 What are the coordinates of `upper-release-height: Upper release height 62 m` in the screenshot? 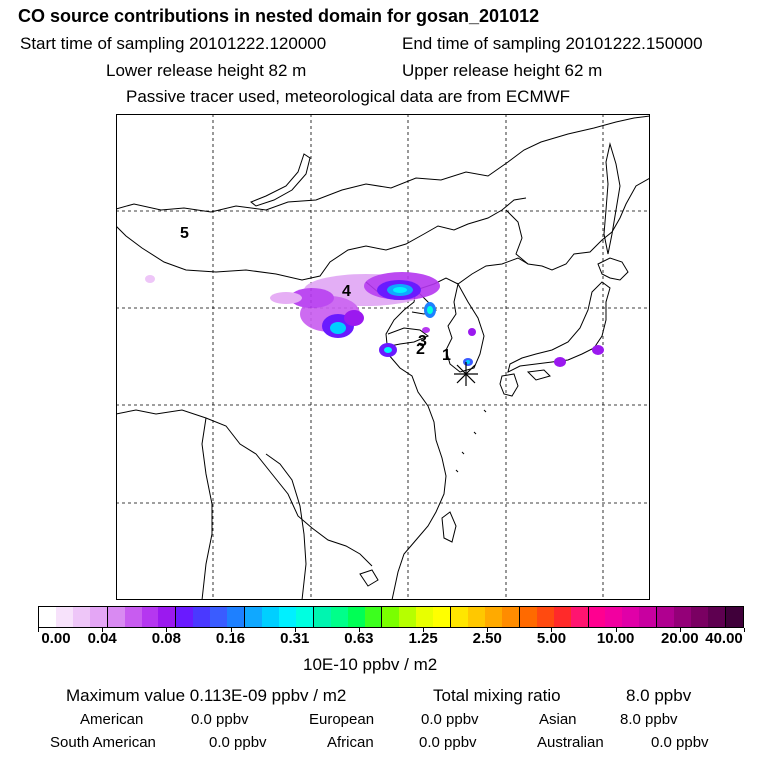 It's located at (502, 70).